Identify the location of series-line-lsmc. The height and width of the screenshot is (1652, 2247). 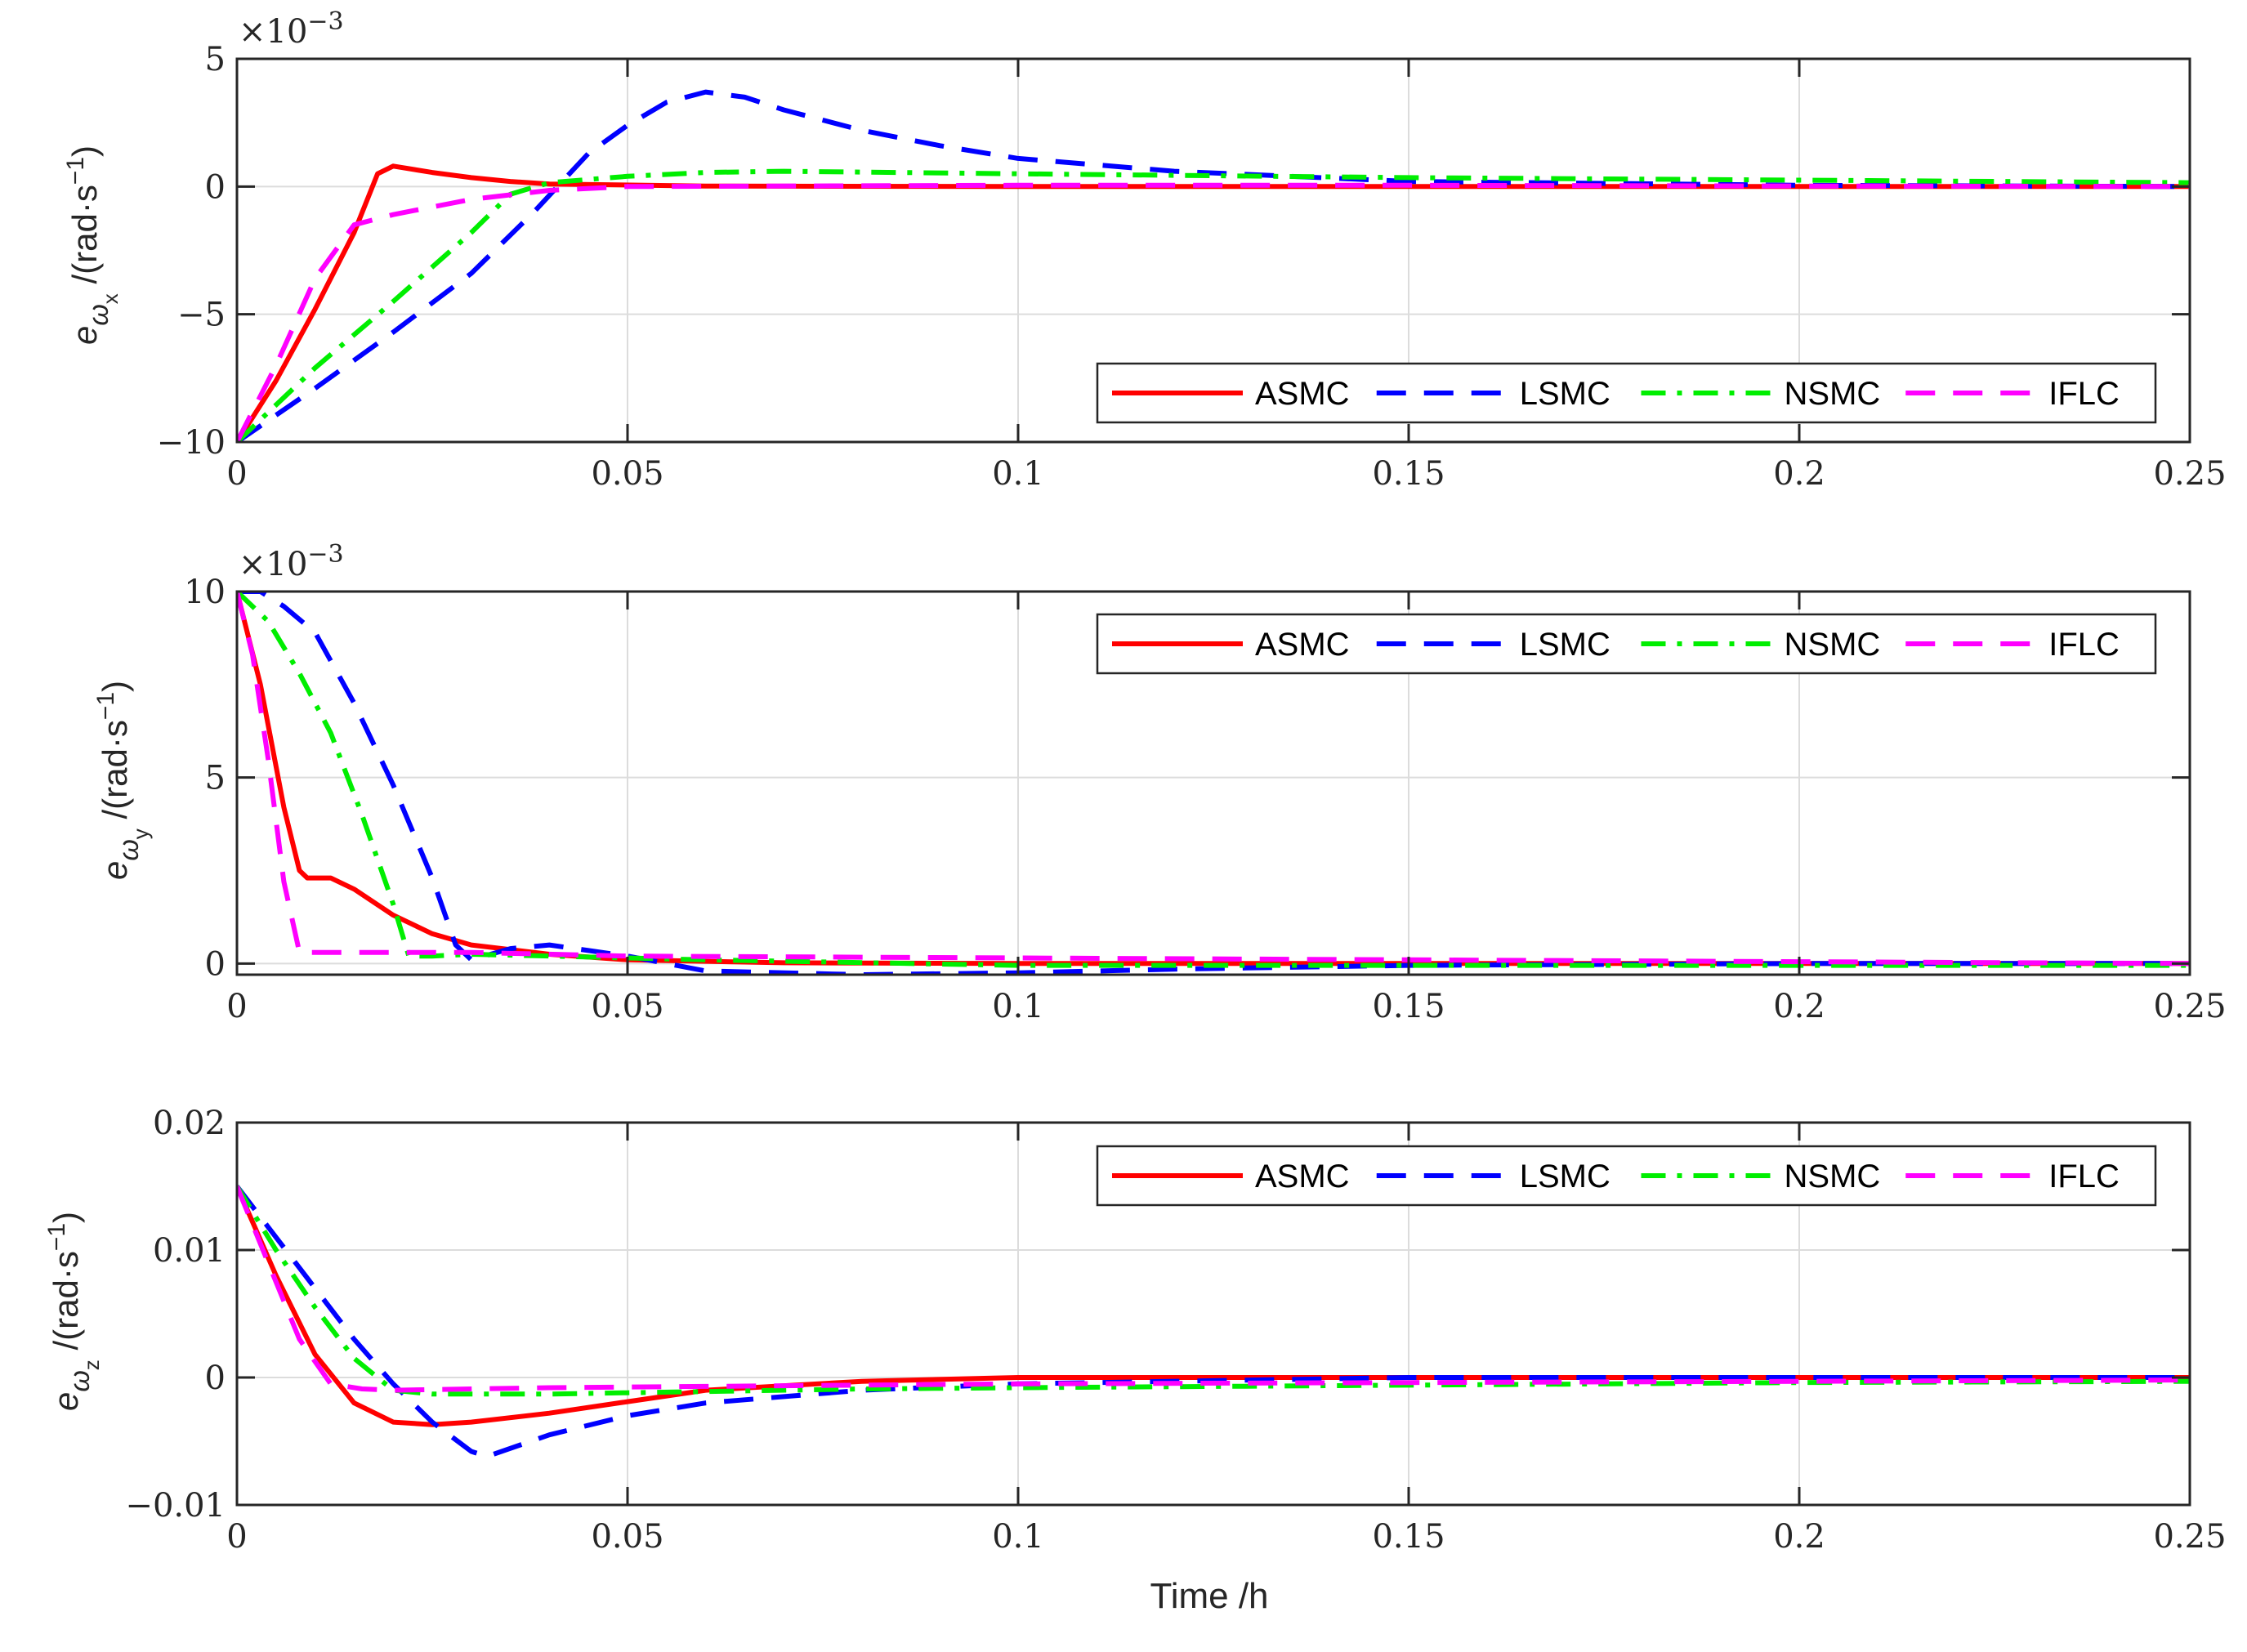
(1213, 1322).